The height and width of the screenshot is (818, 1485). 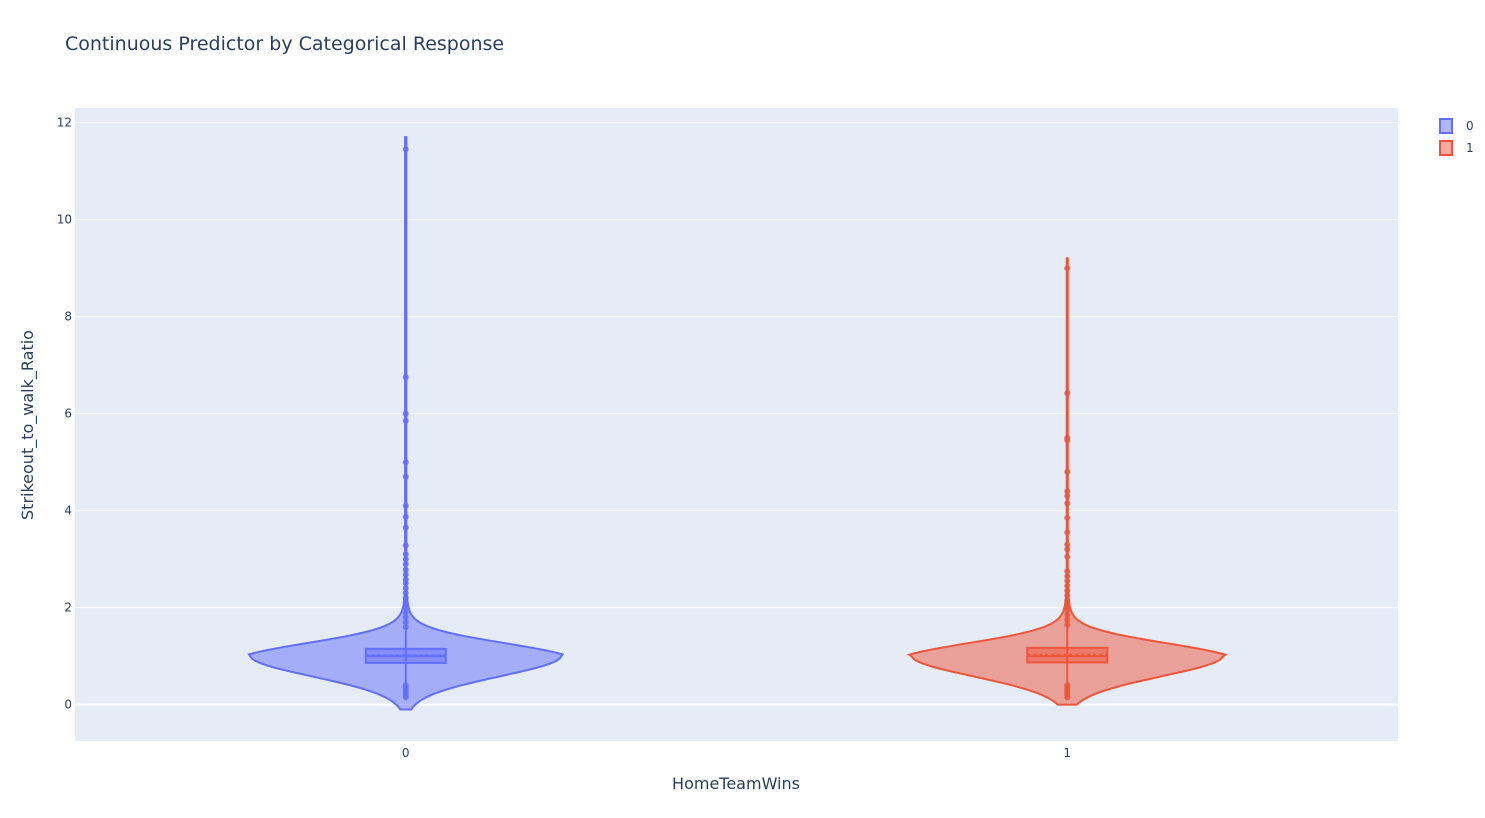 What do you see at coordinates (68, 608) in the screenshot?
I see `y-tick-label: 2` at bounding box center [68, 608].